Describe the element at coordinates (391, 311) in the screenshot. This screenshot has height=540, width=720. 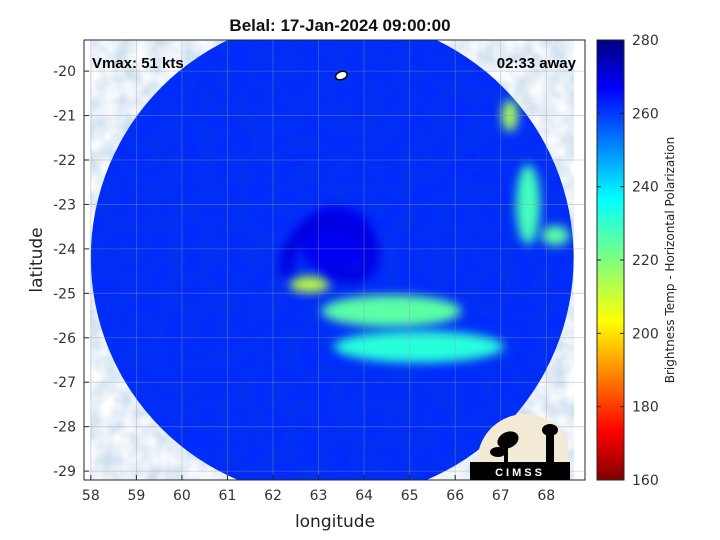
I see `rainband-main` at that location.